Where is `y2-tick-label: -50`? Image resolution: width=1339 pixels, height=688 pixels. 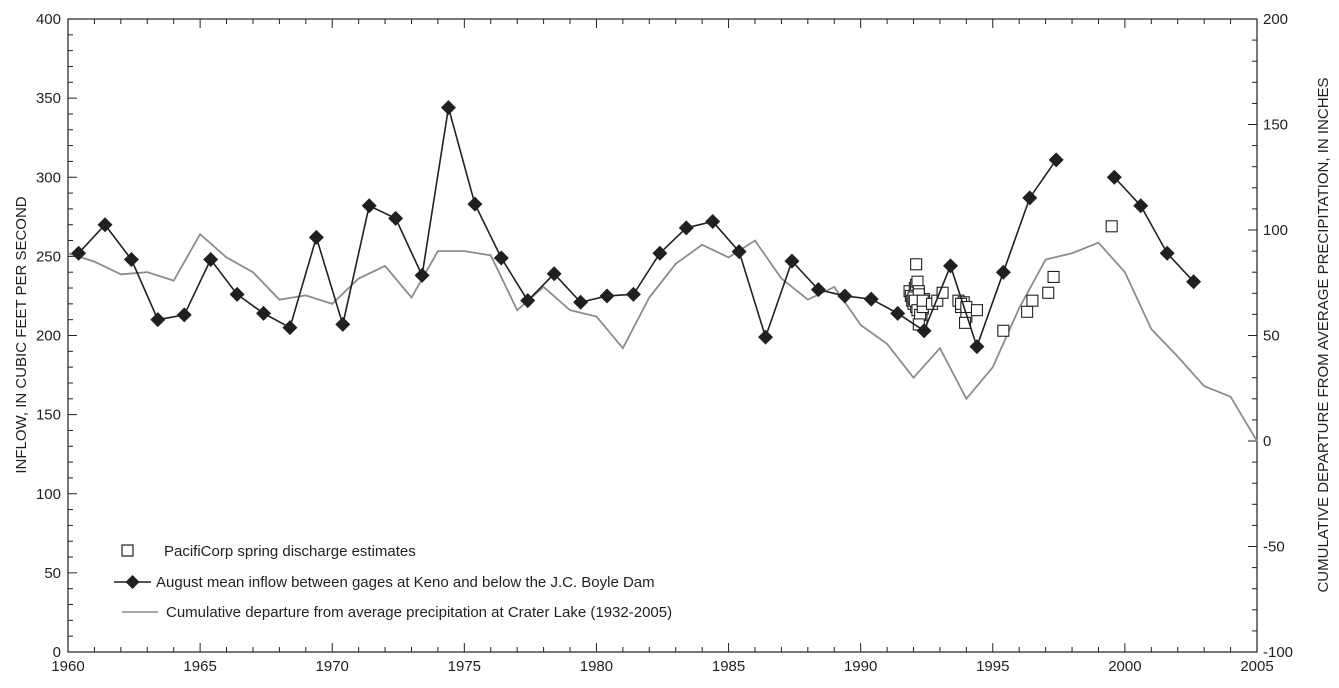
y2-tick-label: -50 is located at coordinates (1274, 547).